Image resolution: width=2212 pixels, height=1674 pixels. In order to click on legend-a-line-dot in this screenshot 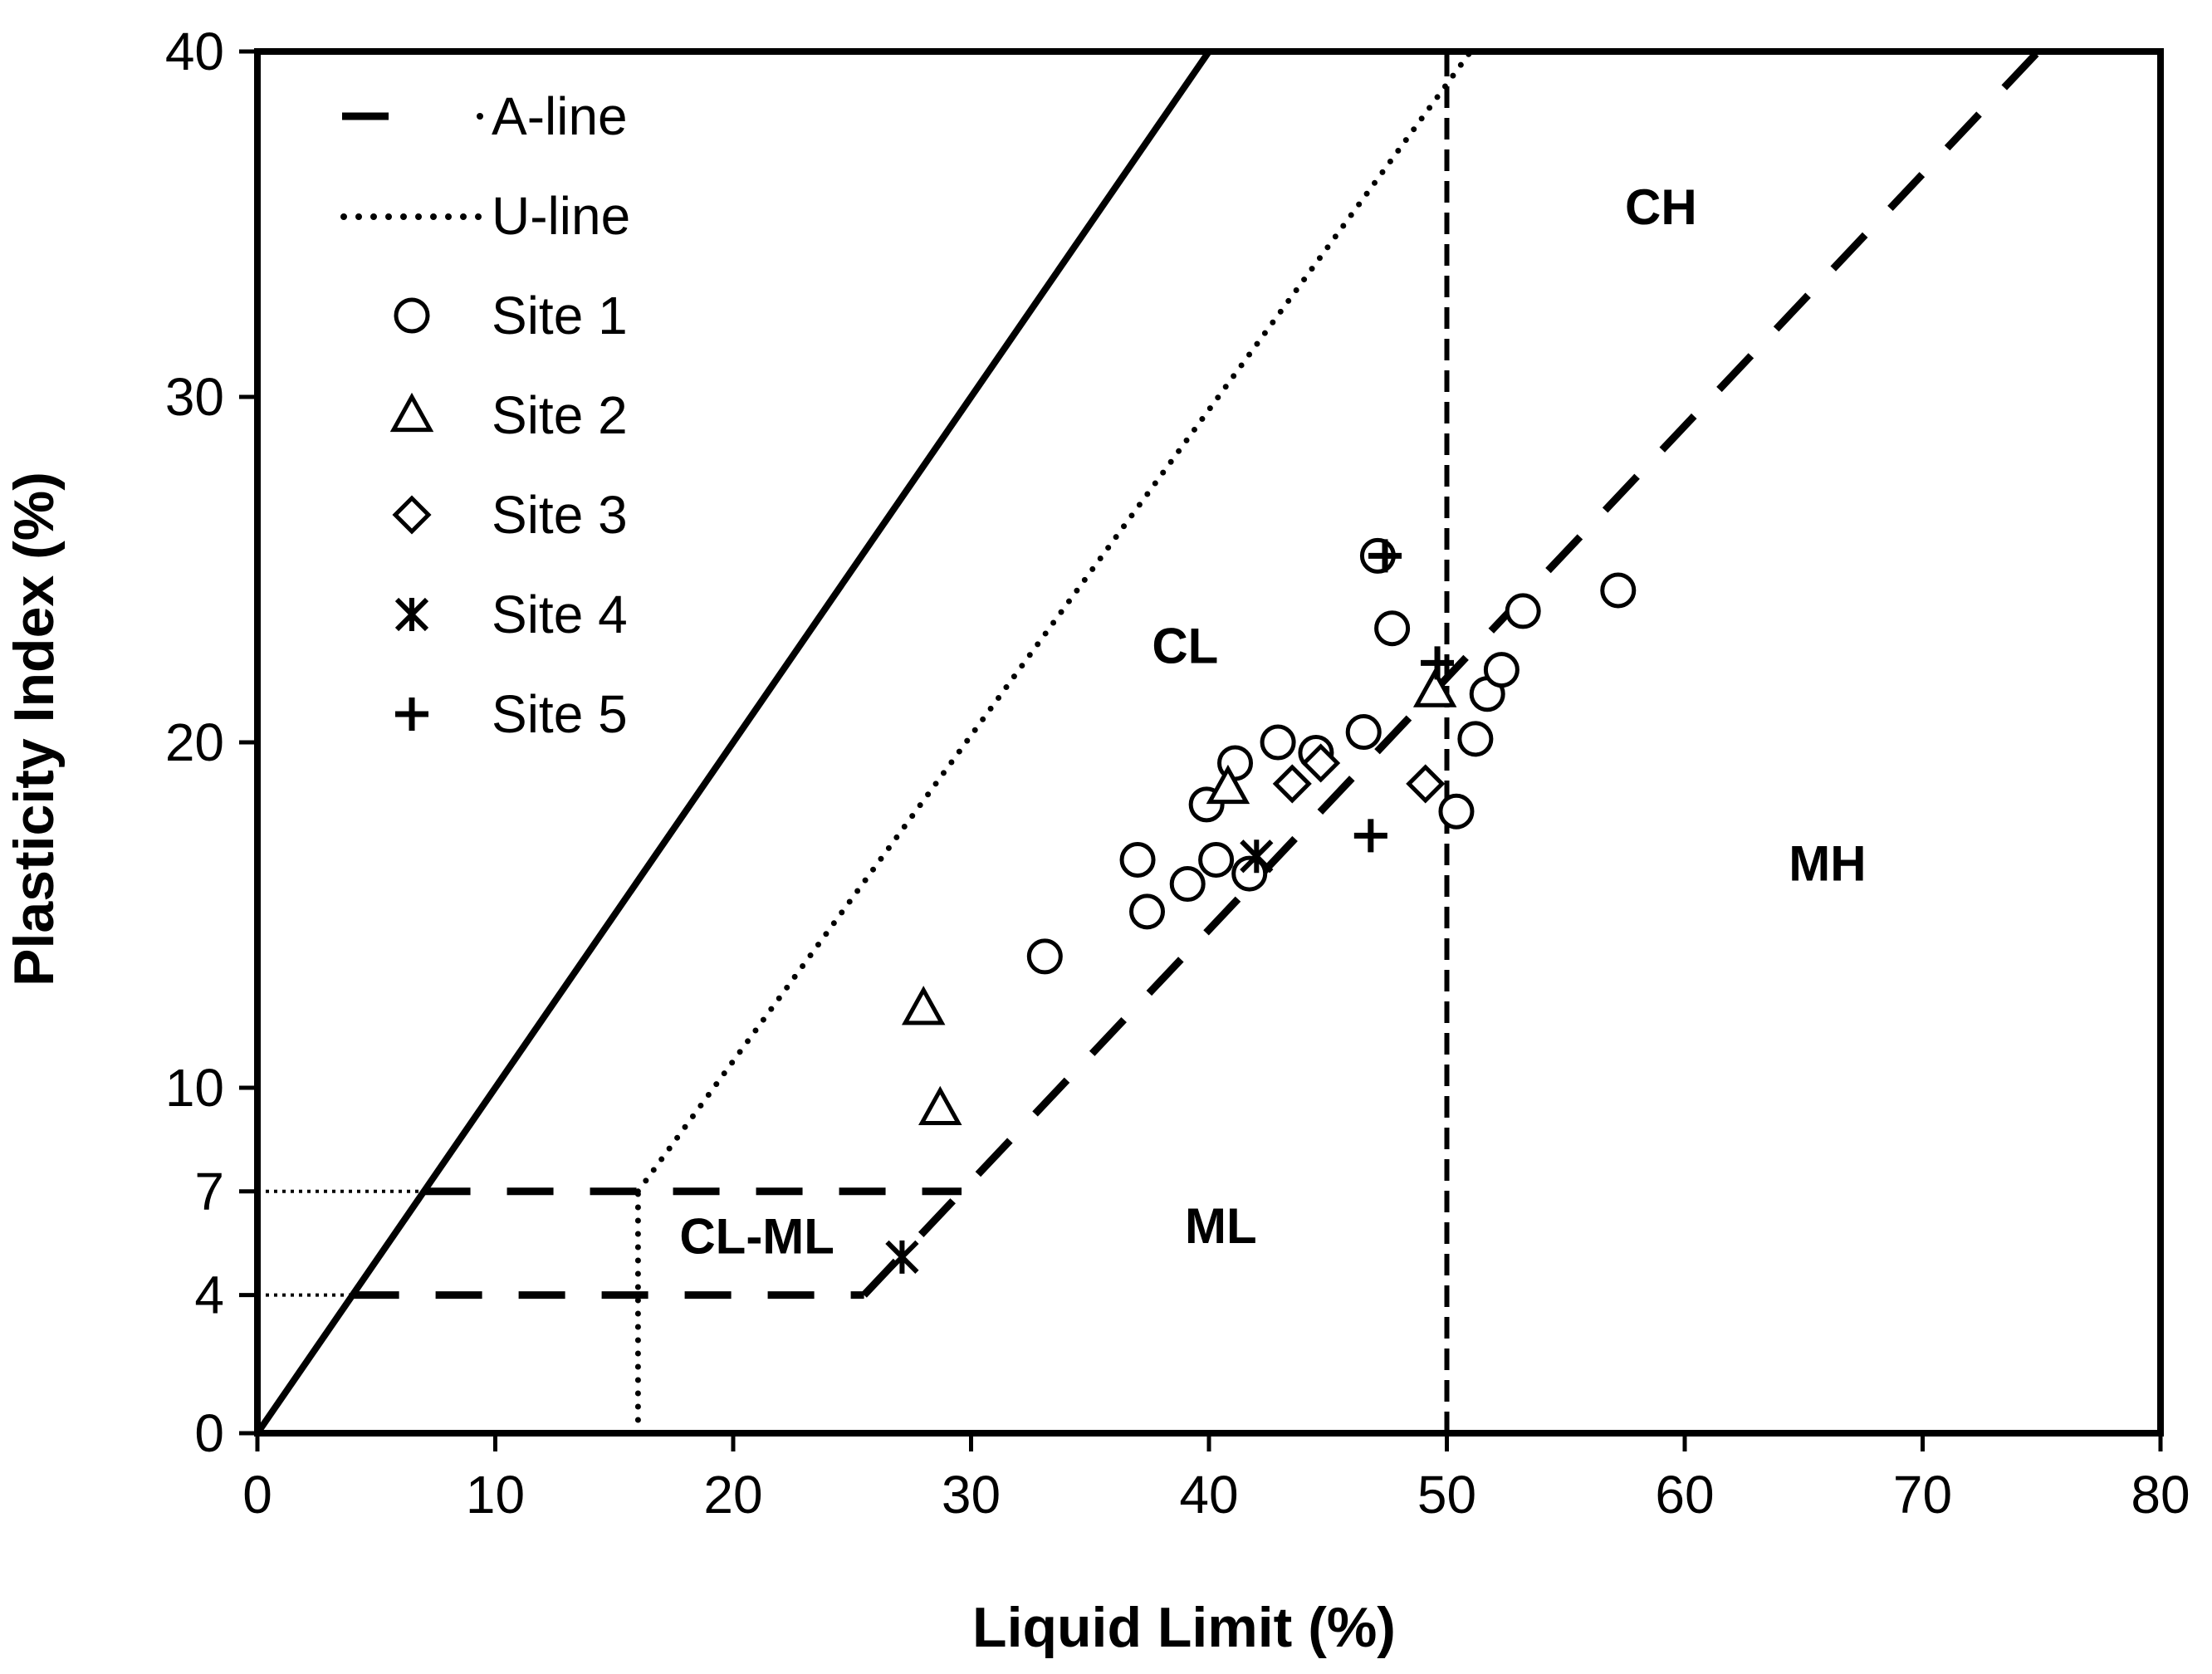, I will do `click(480, 117)`.